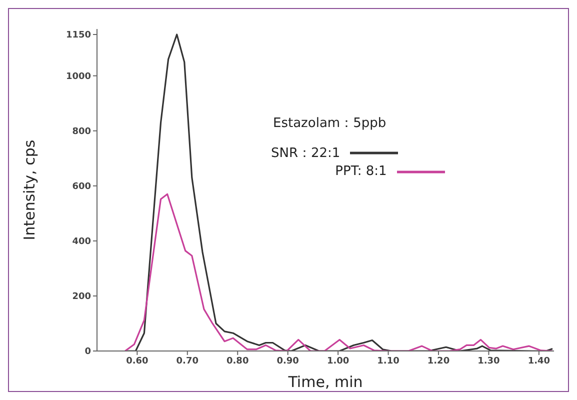  I want to click on legend-label: PPT: 8:1, so click(361, 171).